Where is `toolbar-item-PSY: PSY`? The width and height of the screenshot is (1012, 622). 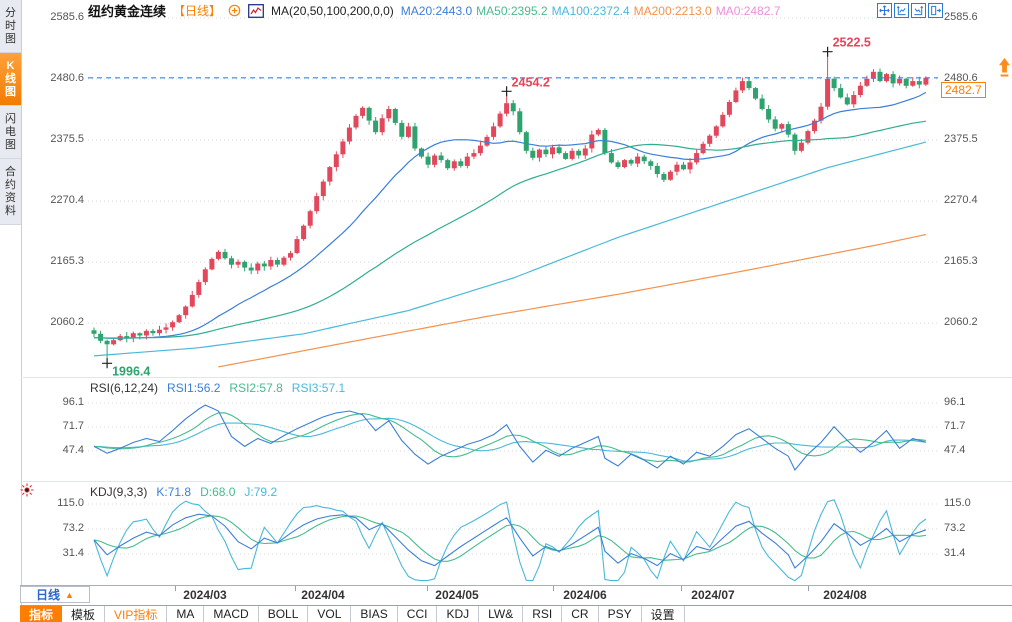 toolbar-item-PSY: PSY is located at coordinates (620, 614).